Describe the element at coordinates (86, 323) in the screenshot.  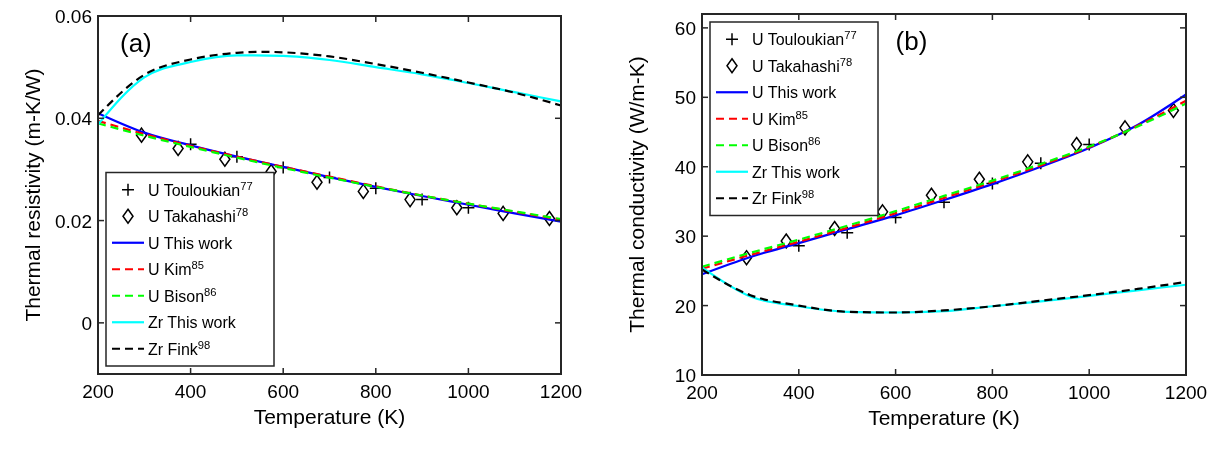
I see `y-tick-label: 0` at that location.